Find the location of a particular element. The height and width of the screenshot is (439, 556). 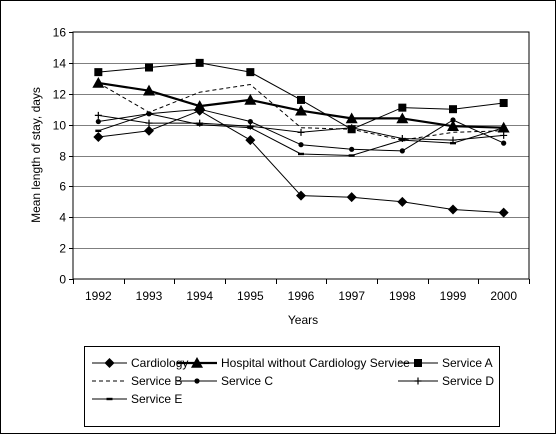

y-axis-label: Mean length of stay, days is located at coordinates (36, 155).